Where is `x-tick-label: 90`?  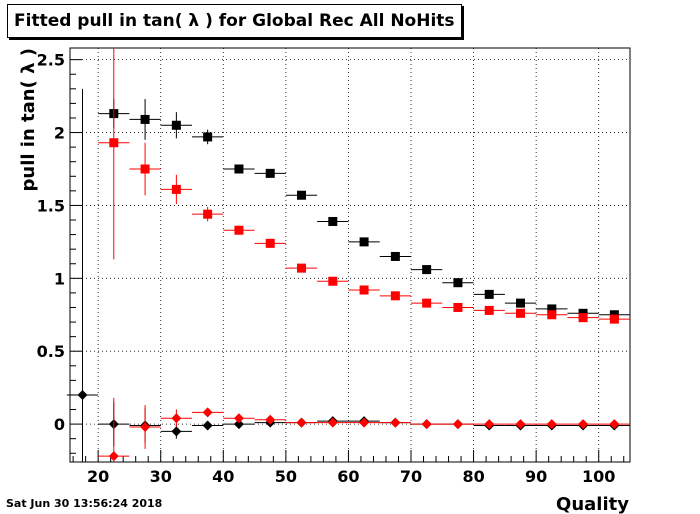 x-tick-label: 90 is located at coordinates (536, 476).